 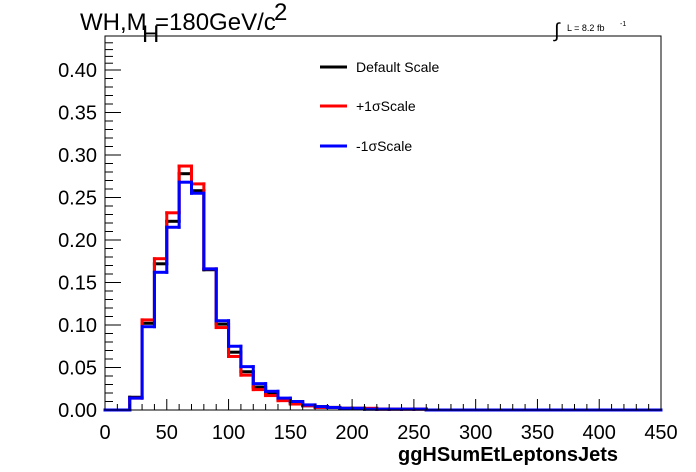 I want to click on y-tick-label-0-10: 0.10, so click(x=77, y=326).